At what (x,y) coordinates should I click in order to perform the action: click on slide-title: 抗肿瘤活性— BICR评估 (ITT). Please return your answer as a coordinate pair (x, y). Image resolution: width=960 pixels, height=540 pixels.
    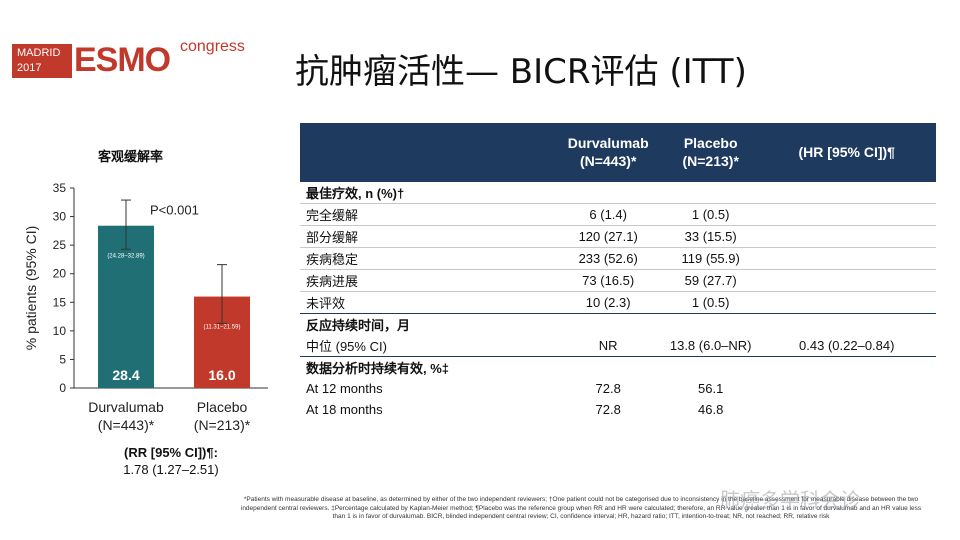
    Looking at the image, I should click on (521, 72).